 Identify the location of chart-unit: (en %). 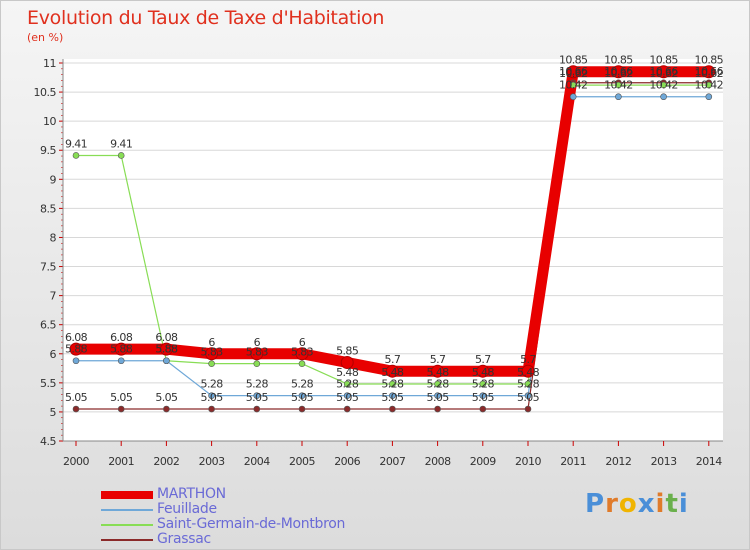
(45, 37).